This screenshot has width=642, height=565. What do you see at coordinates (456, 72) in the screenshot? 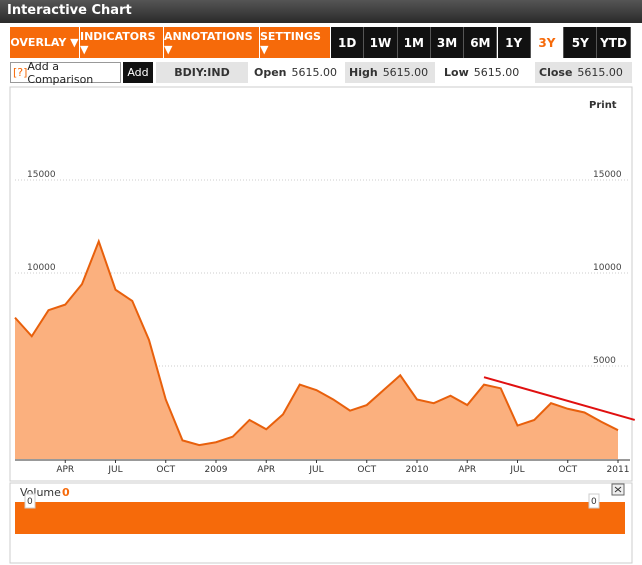
I see `quote-label: Low` at bounding box center [456, 72].